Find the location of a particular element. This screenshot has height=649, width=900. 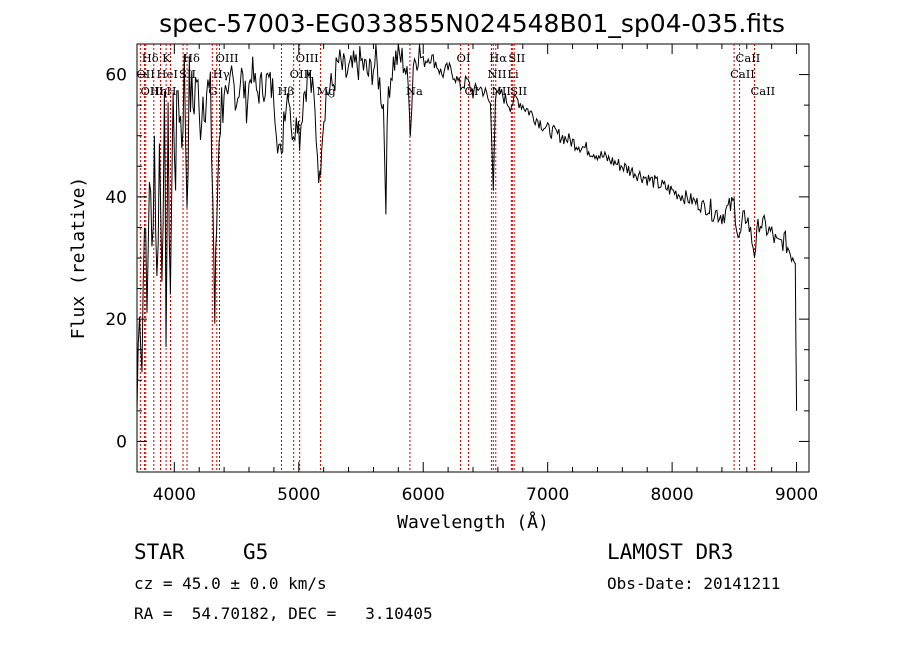

object-subclass: G5 is located at coordinates (256, 552).